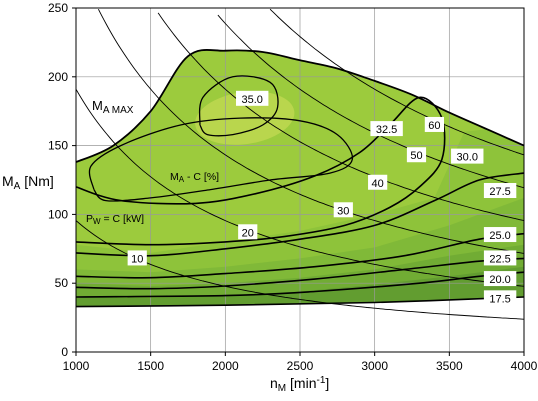 Image resolution: width=538 pixels, height=401 pixels. Describe the element at coordinates (300, 366) in the screenshot. I see `x-tick-label: 2500` at that location.